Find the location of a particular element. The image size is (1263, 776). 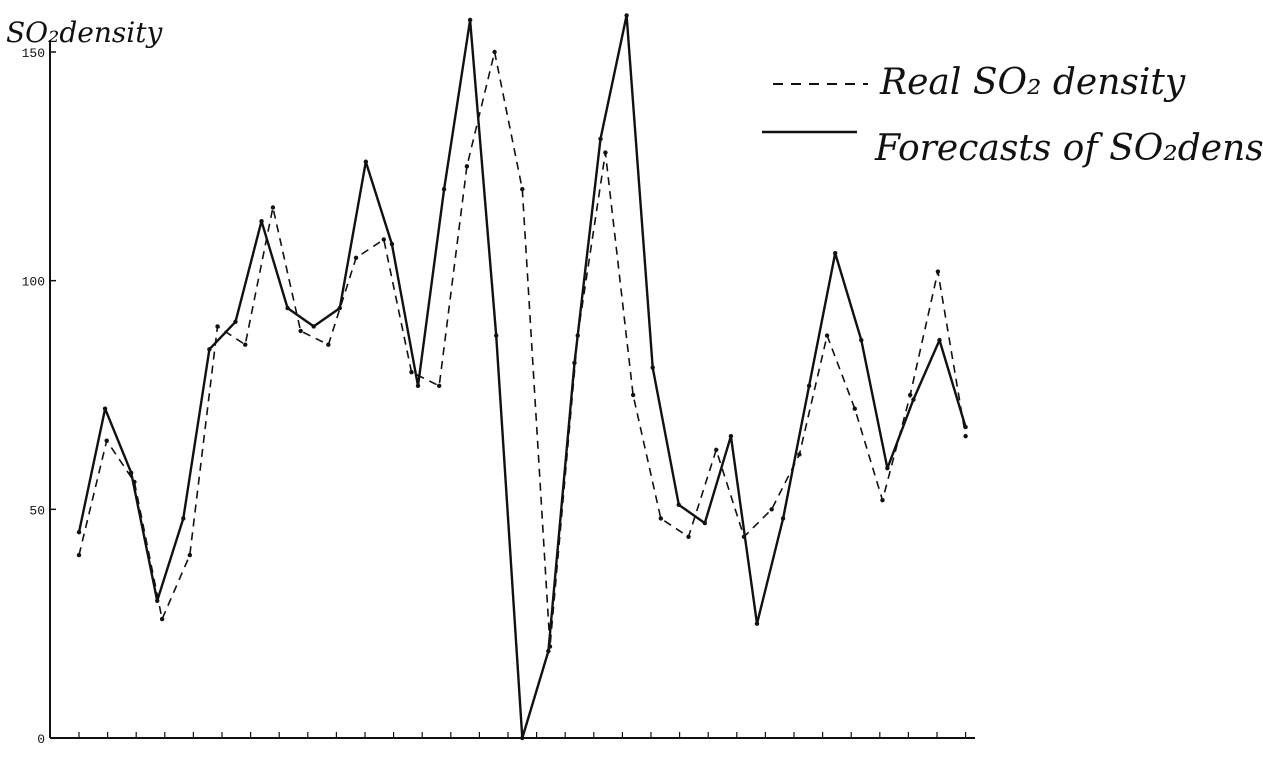

y-tick-label: 100 is located at coordinates (33, 282).